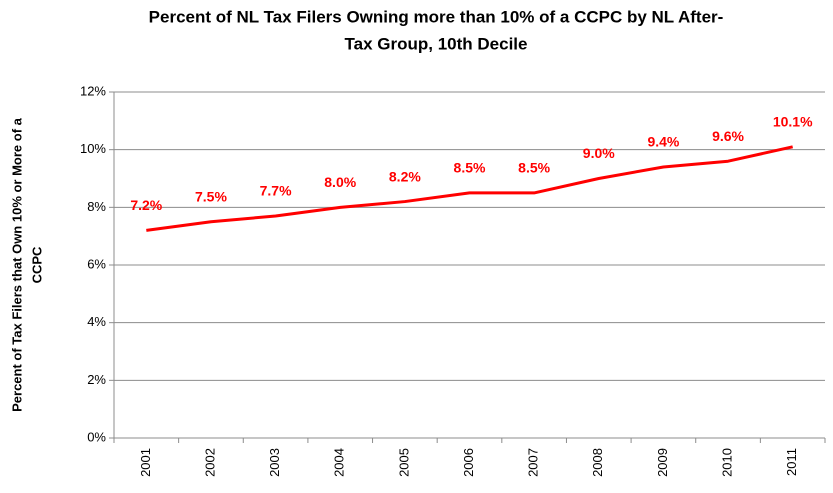 Image resolution: width=833 pixels, height=493 pixels. I want to click on x-tick-label: 2007, so click(533, 462).